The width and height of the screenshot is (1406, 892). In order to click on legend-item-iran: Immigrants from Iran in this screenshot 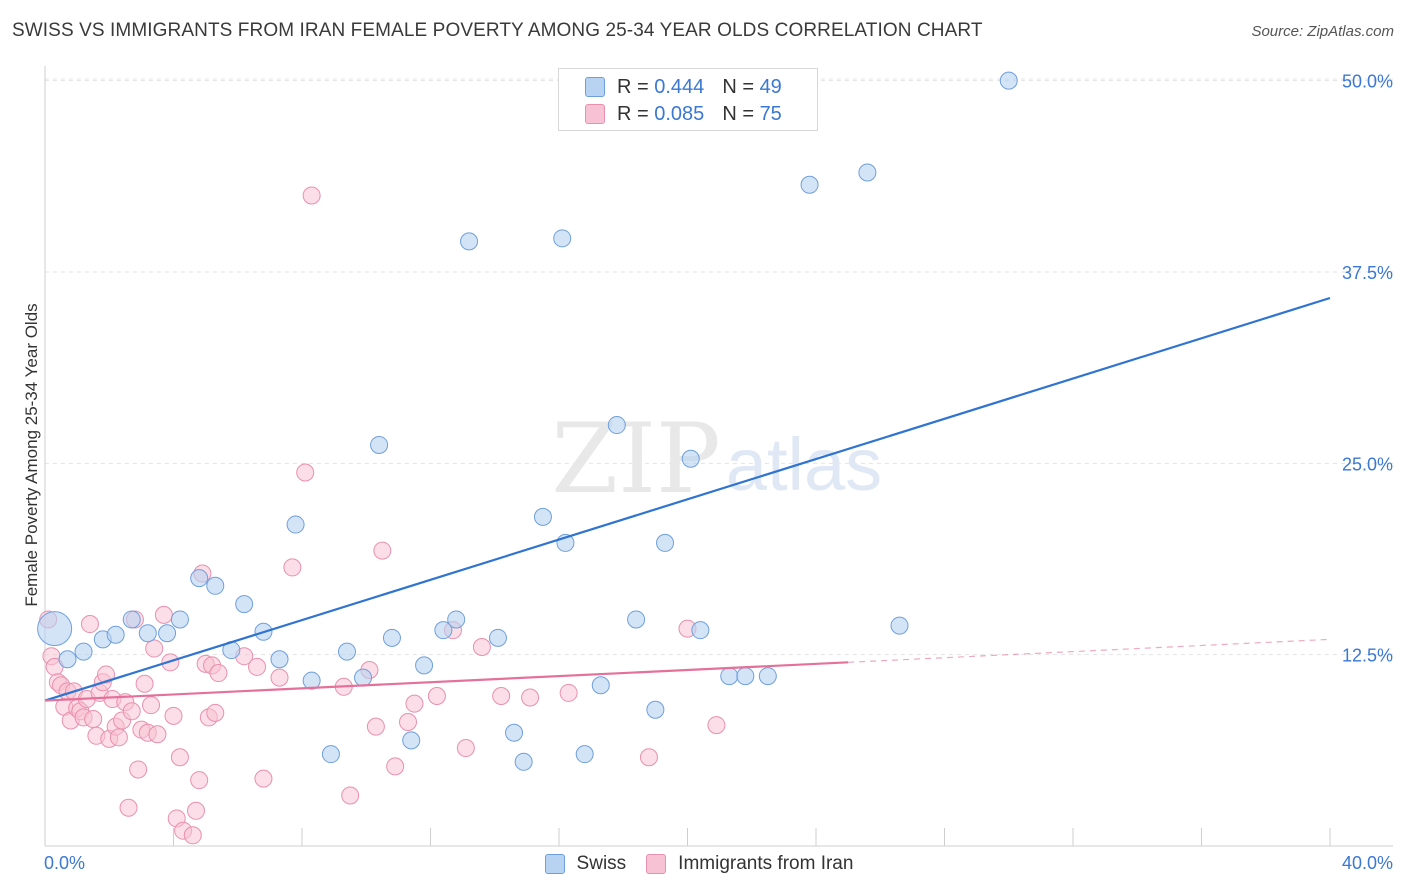, I will do `click(749, 864)`.